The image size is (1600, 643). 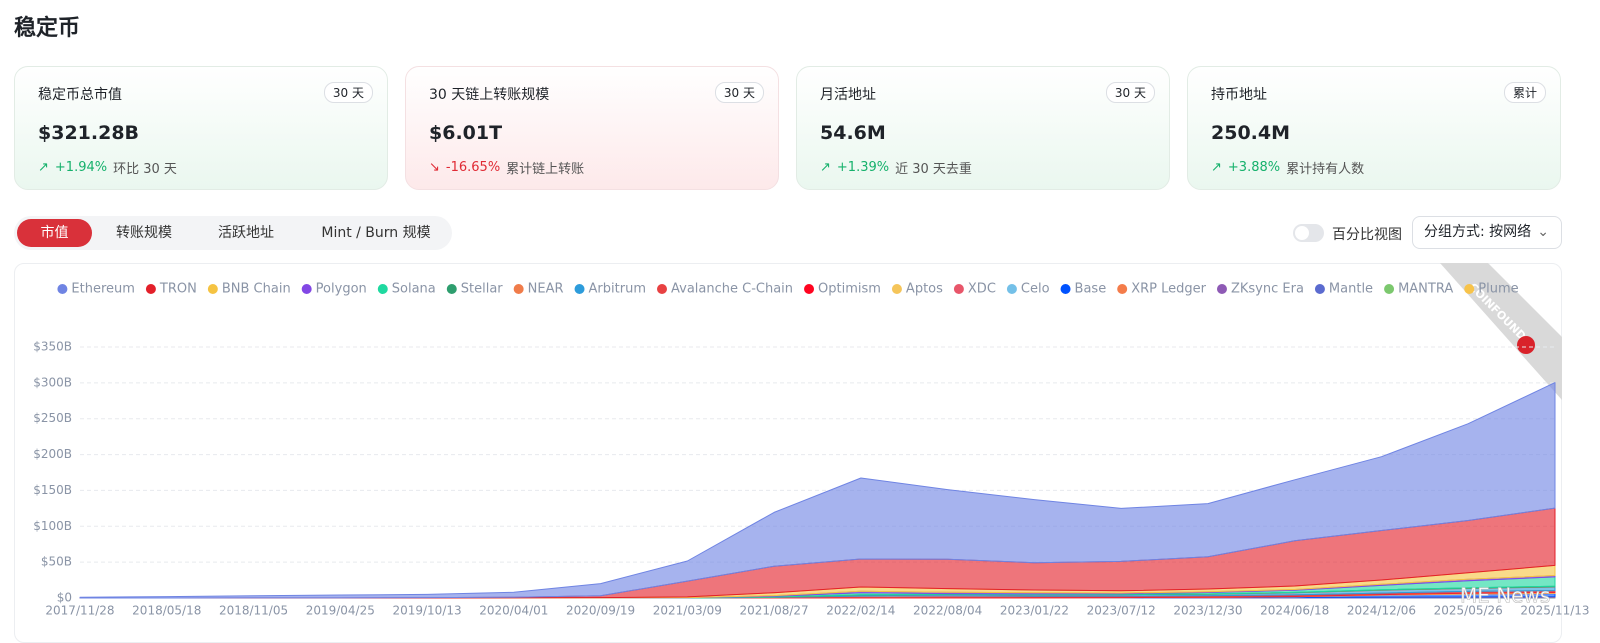 I want to click on x-tick-label: 2022/02/14, so click(x=860, y=611).